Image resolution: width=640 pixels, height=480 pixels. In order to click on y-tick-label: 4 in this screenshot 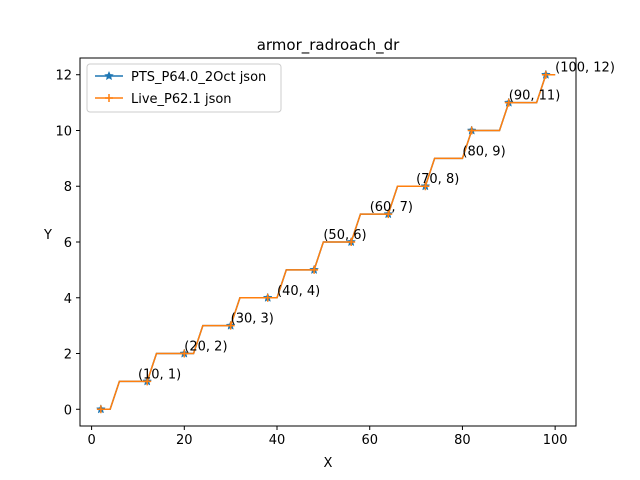, I will do `click(68, 299)`.